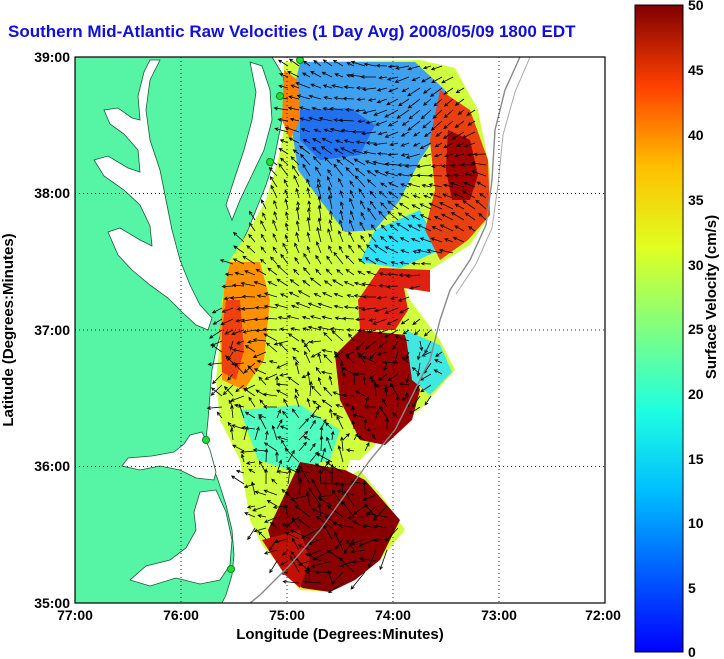  What do you see at coordinates (253, 315) in the screenshot?
I see `station-markers` at bounding box center [253, 315].